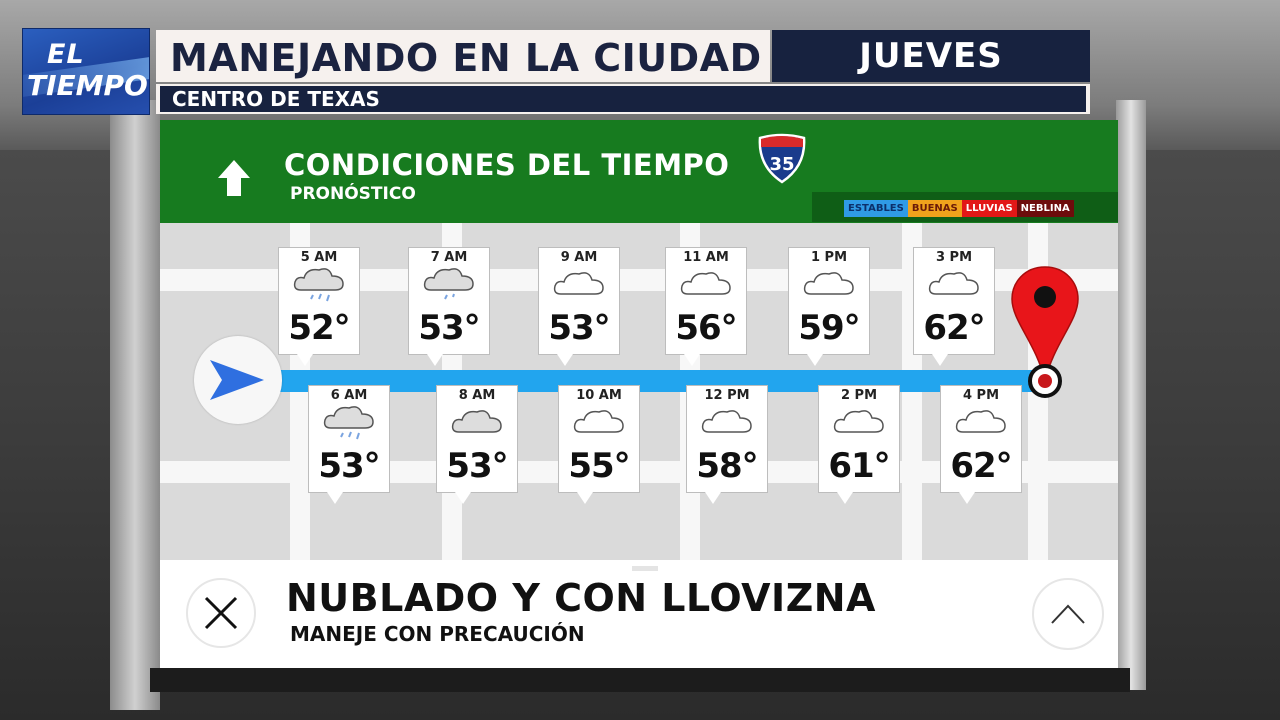 The image size is (1280, 720). Describe the element at coordinates (466, 58) in the screenshot. I see `page-title: MANEJANDO EN LA CIUDAD` at that location.